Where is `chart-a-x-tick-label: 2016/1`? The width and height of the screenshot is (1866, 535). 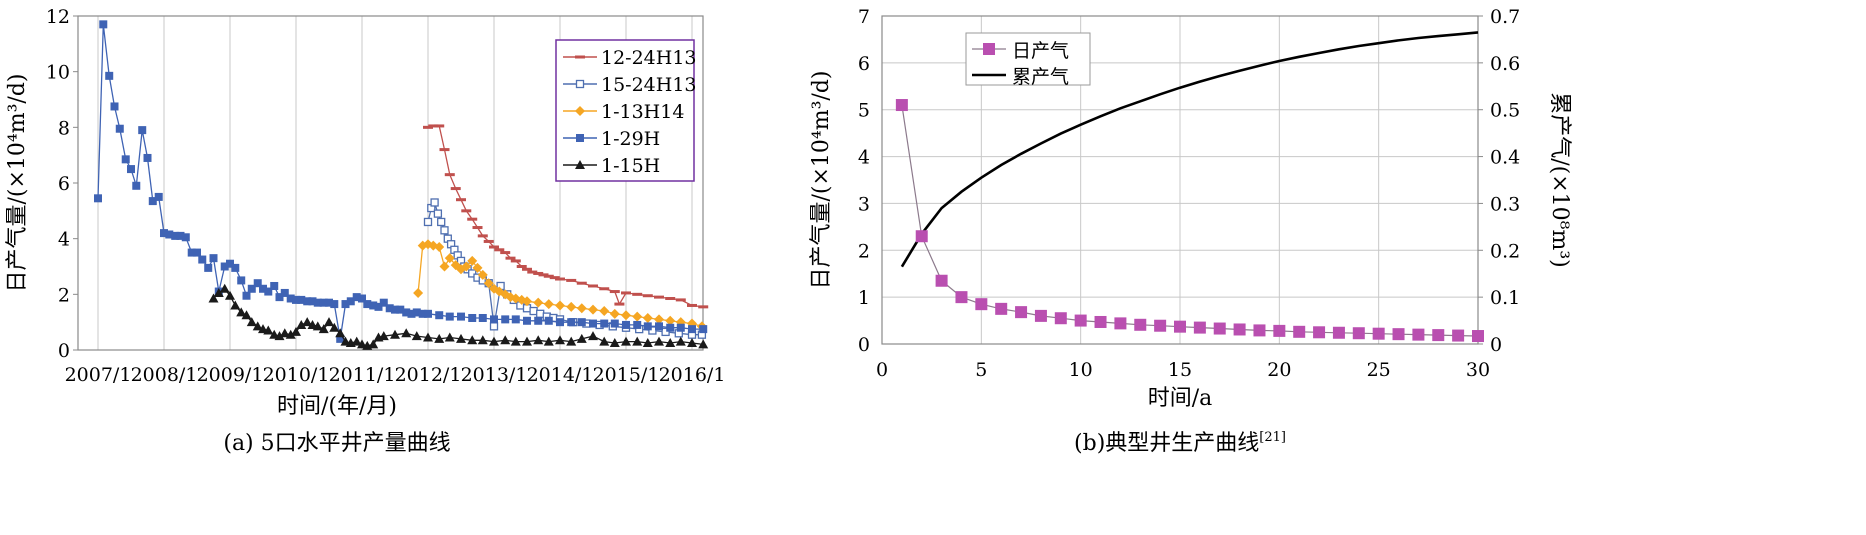
chart-a-x-tick-label: 2016/1 is located at coordinates (692, 375).